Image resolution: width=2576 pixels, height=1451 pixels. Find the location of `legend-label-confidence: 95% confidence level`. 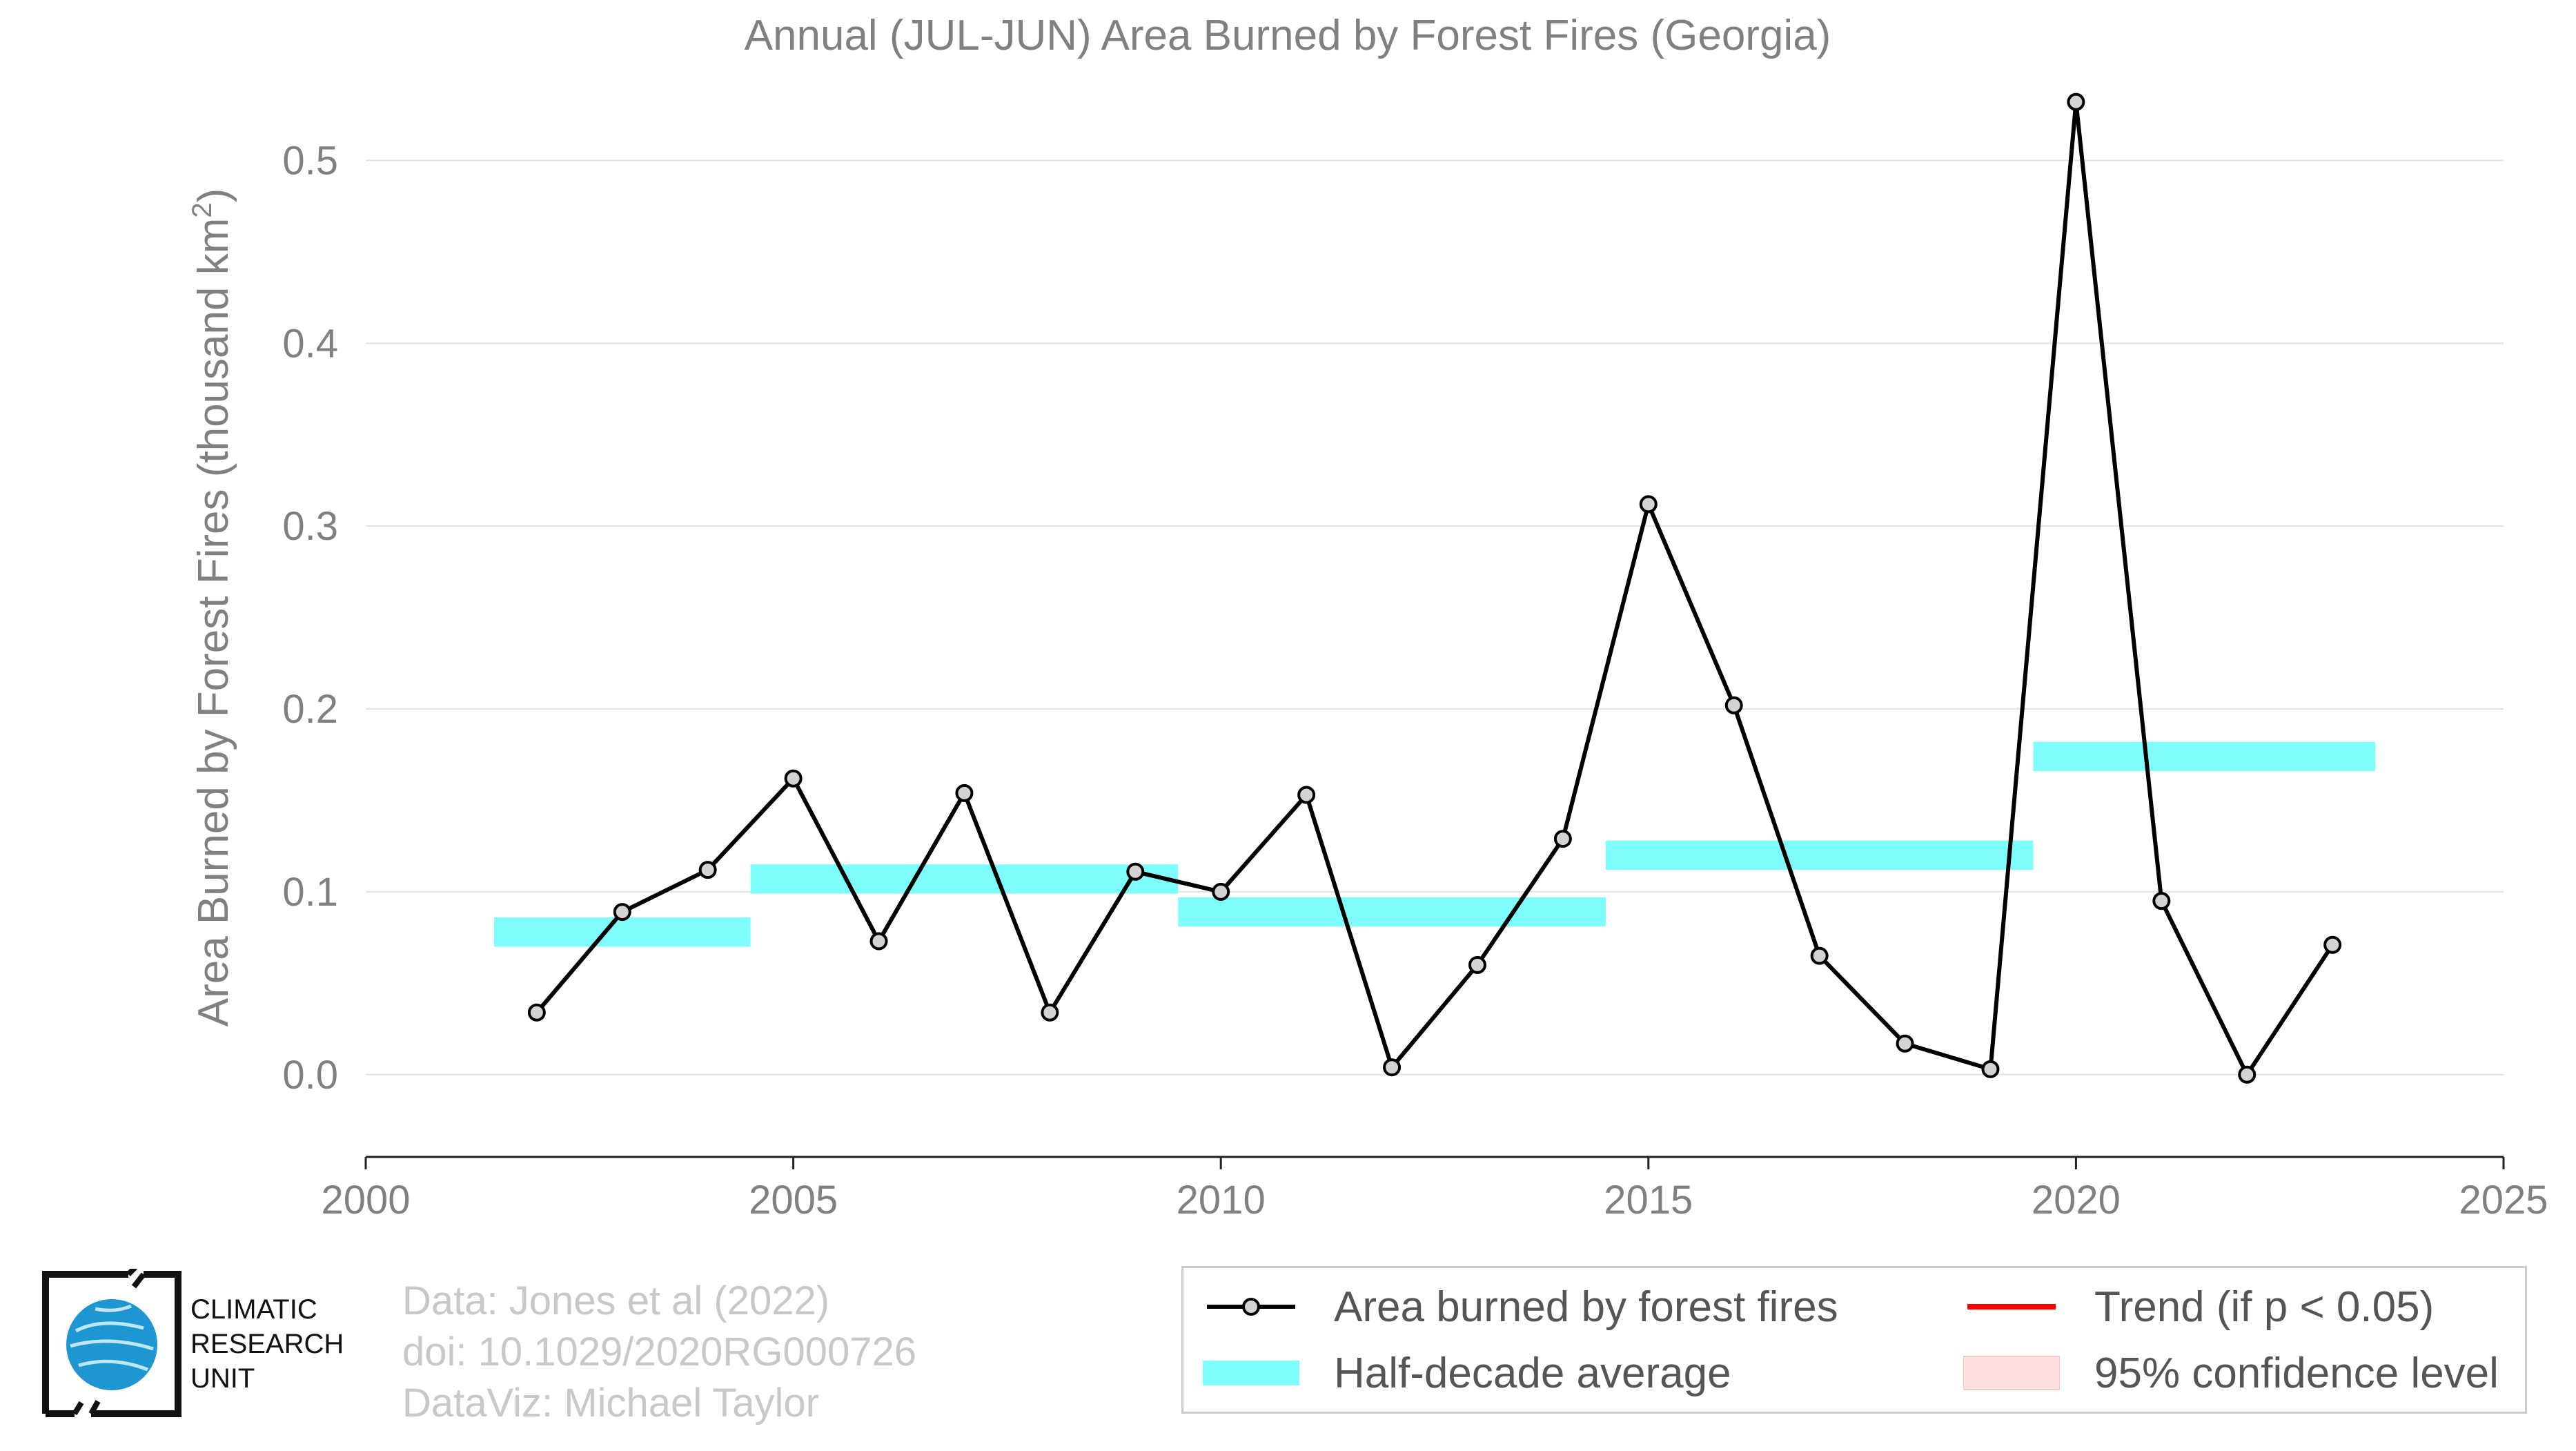

legend-label-confidence: 95% confidence level is located at coordinates (2296, 1373).